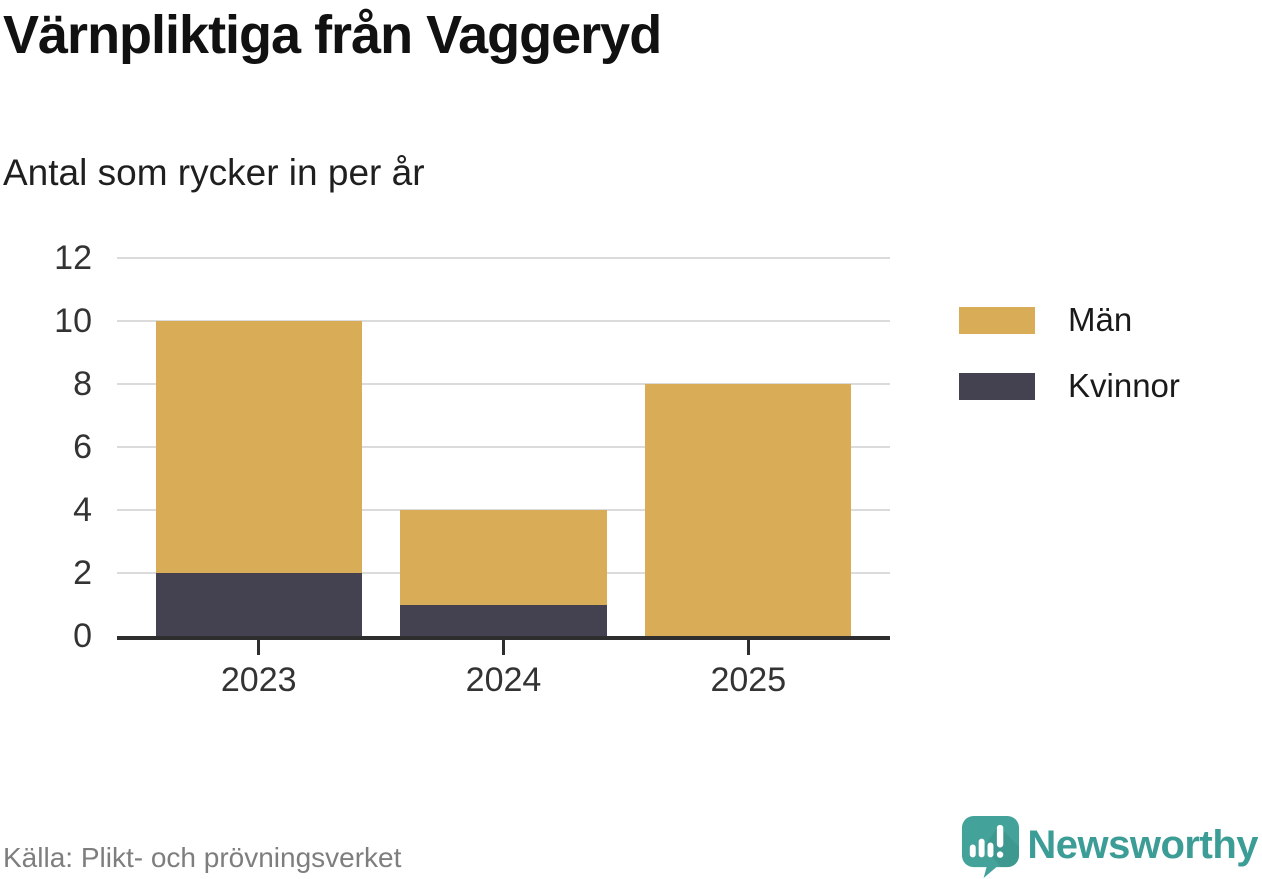 The width and height of the screenshot is (1262, 879). Describe the element at coordinates (82, 573) in the screenshot. I see `y-tick-label: 2` at that location.